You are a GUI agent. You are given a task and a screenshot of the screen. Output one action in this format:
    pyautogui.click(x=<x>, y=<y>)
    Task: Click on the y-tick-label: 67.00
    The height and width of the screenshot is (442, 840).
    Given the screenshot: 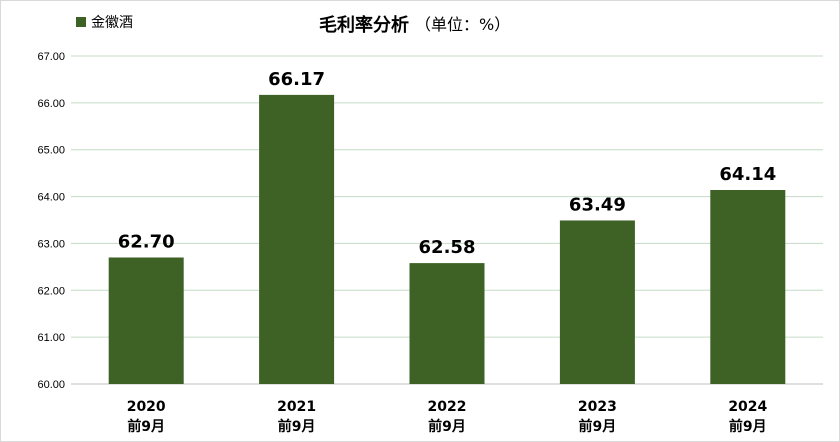 What is the action you would take?
    pyautogui.click(x=51, y=57)
    